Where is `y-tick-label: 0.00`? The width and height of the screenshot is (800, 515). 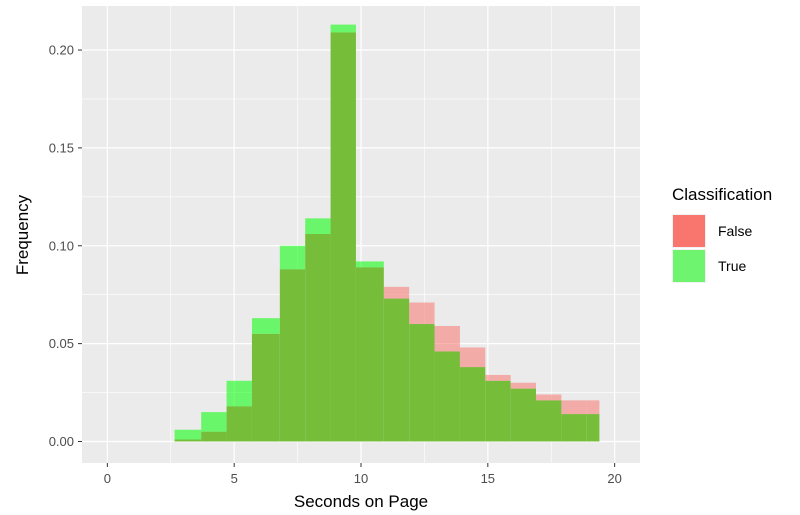 y-tick-label: 0.00 is located at coordinates (61, 441).